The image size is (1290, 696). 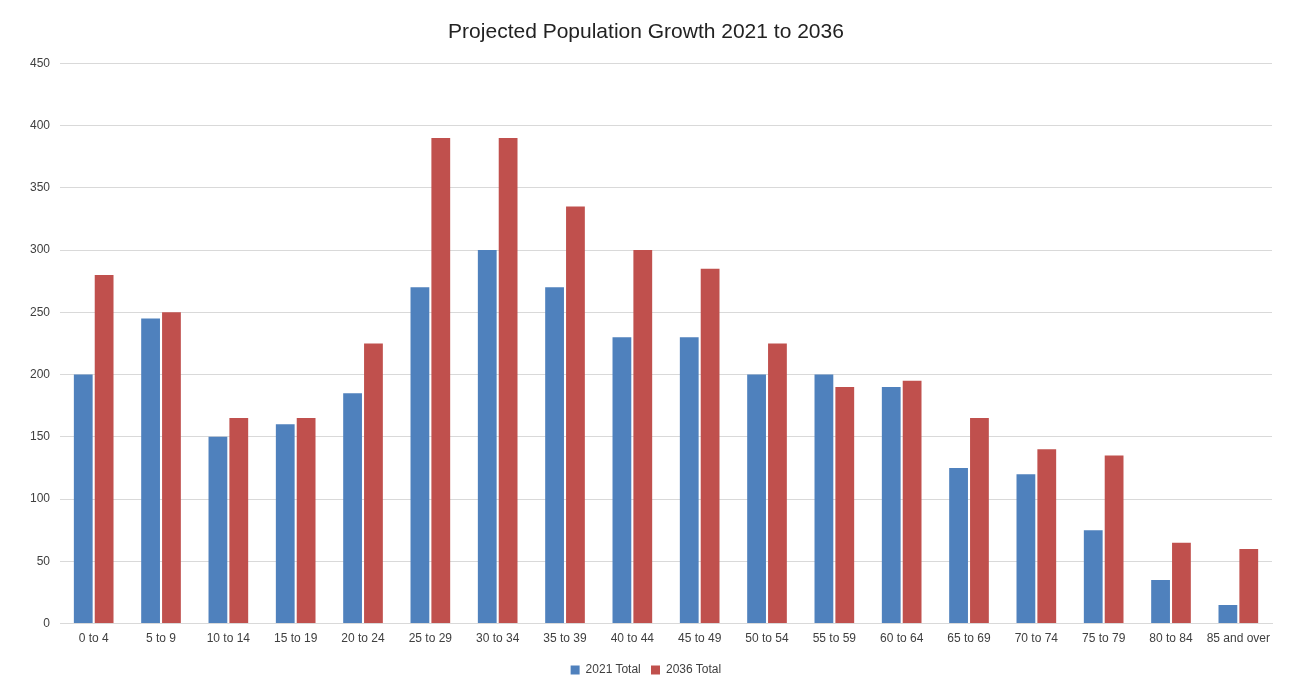 I want to click on y-tick-label: 350, so click(x=40, y=187).